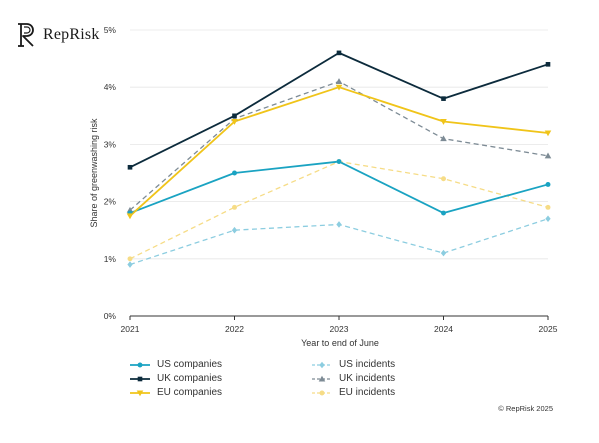 Image resolution: width=599 pixels, height=443 pixels. I want to click on reprisk-r-logo-icon, so click(26, 35).